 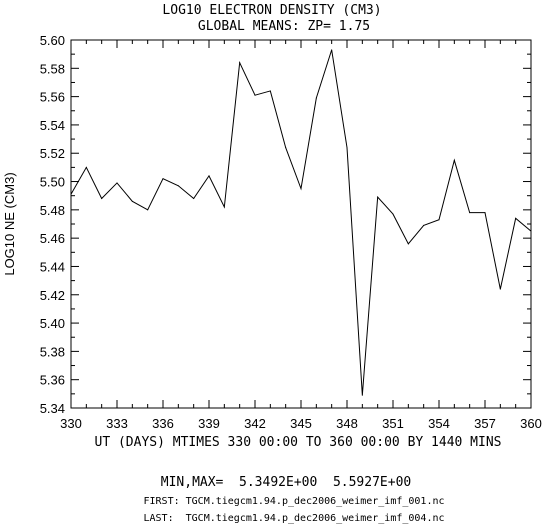 I want to click on x-tick-label: 330, so click(x=71, y=423).